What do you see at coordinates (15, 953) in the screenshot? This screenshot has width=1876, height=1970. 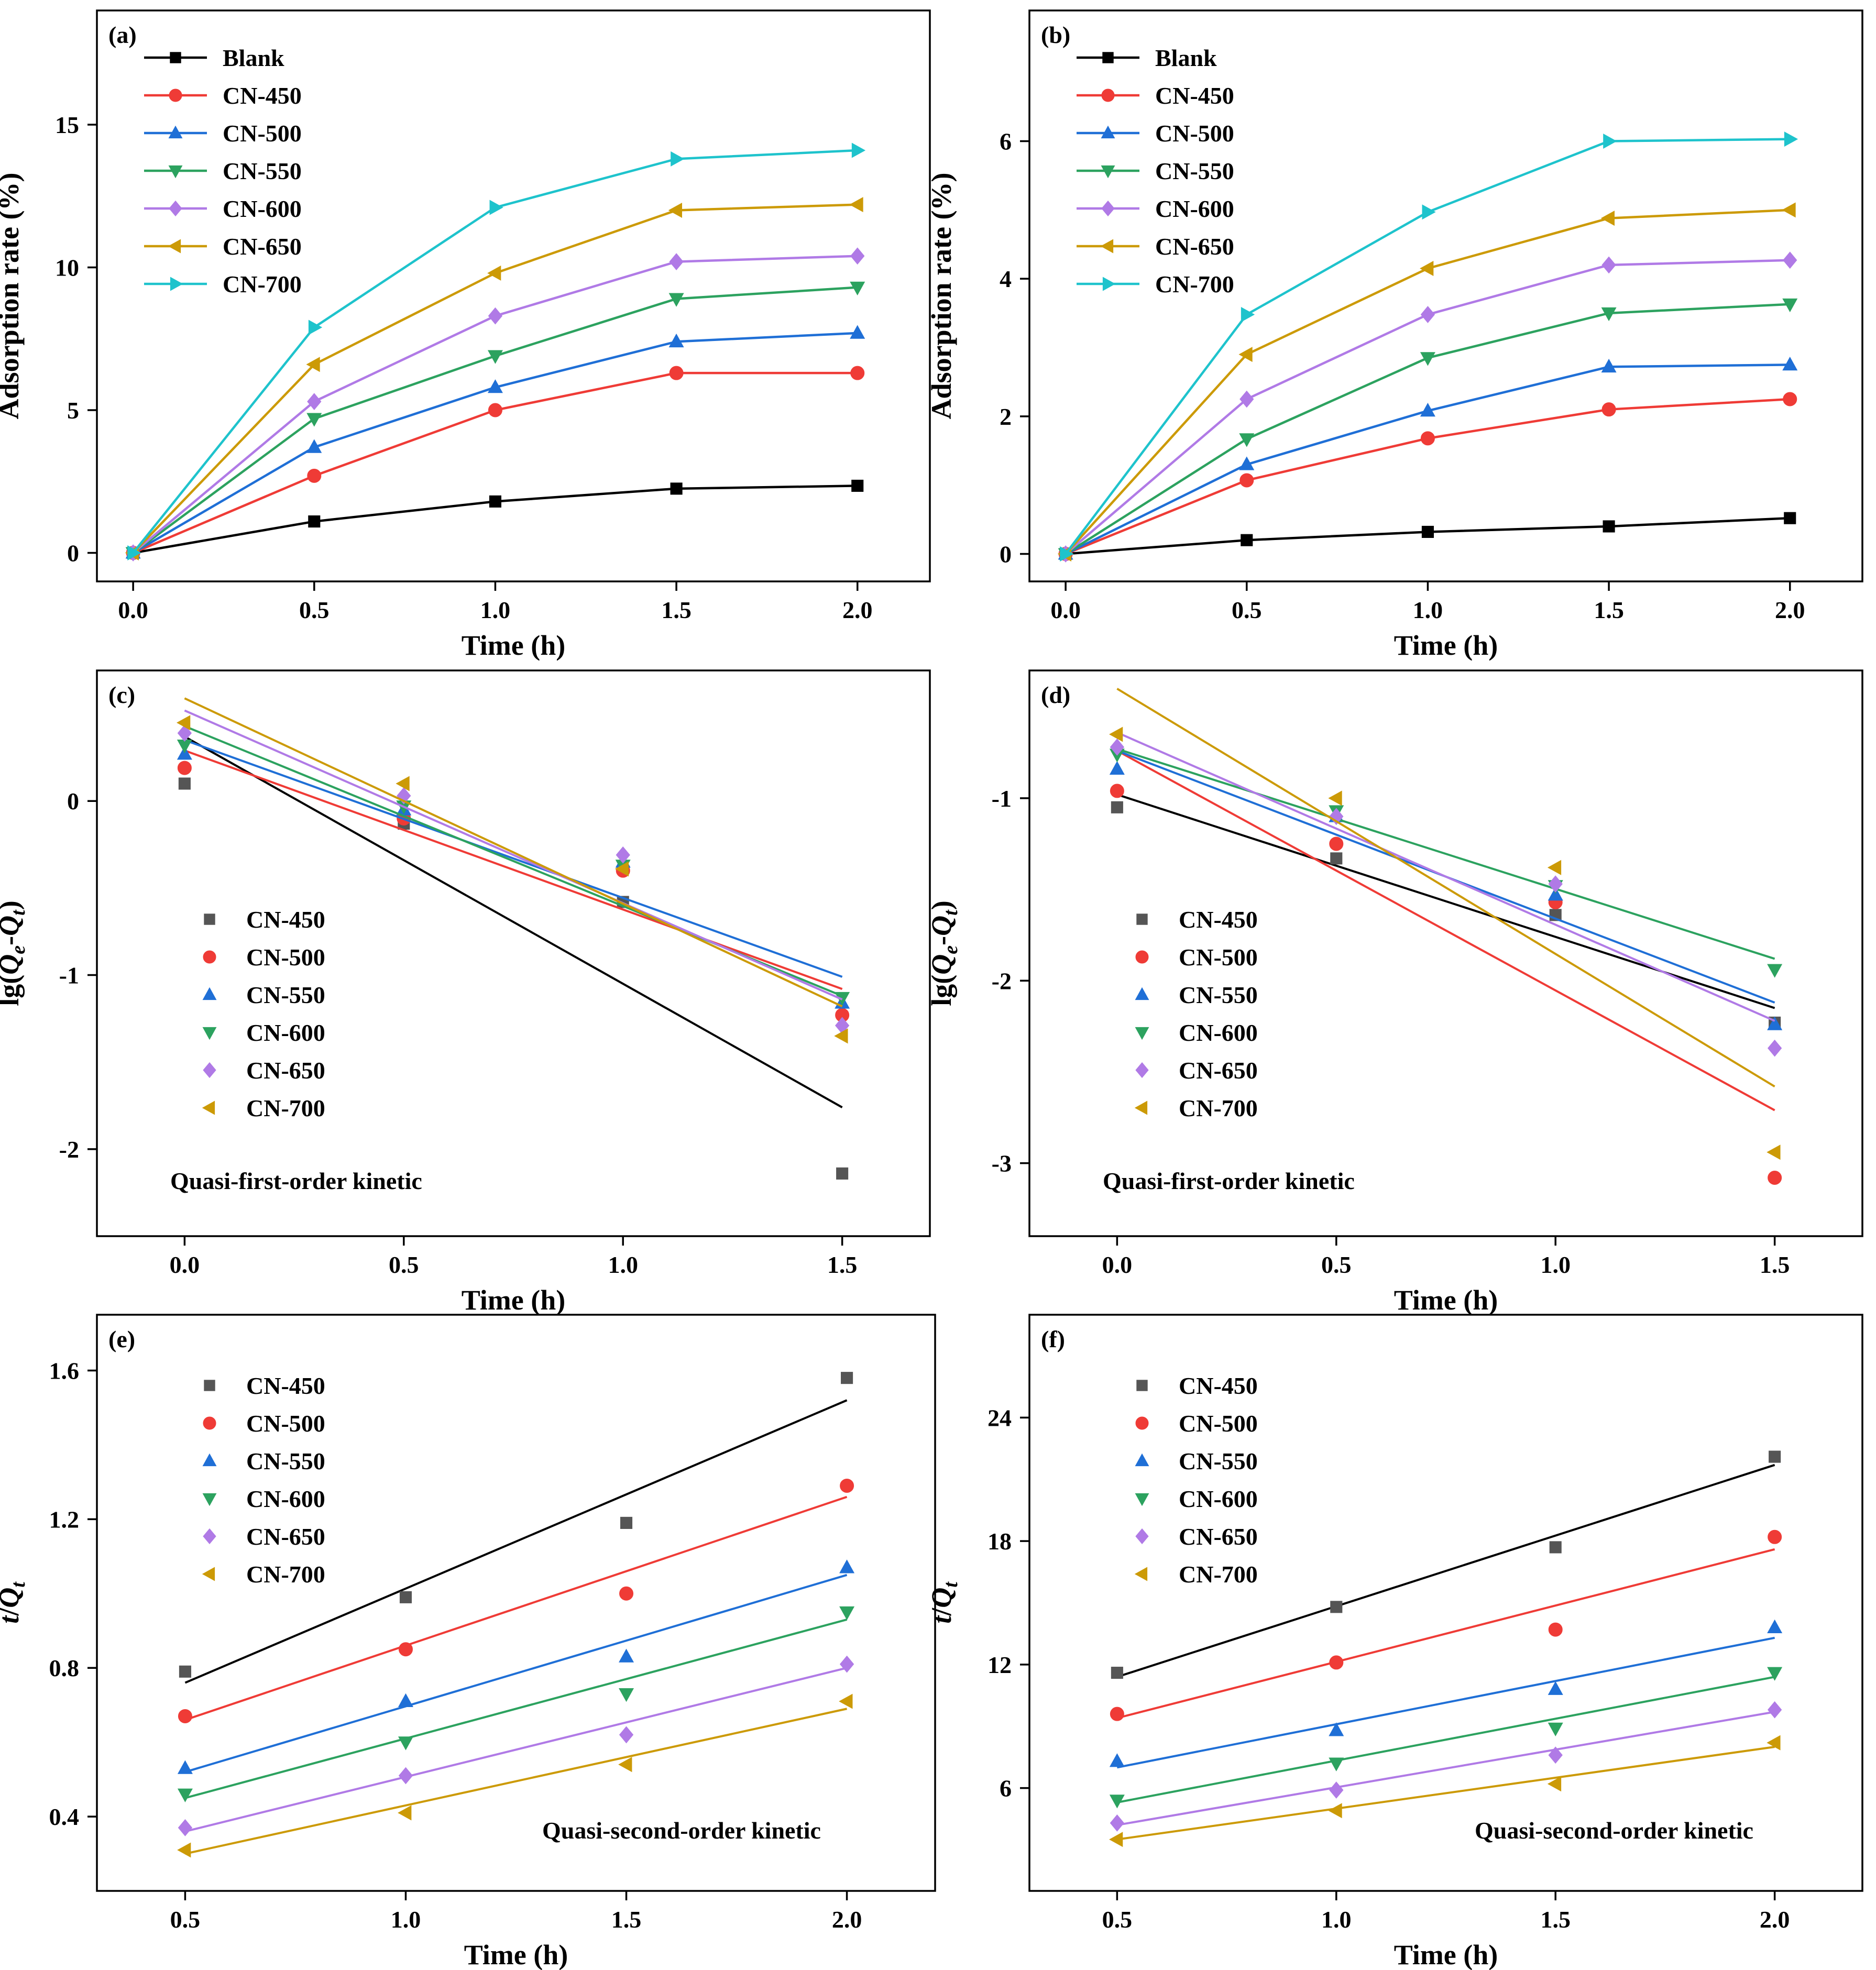 I see `y-axis-title: lg(Qe-Qt)` at bounding box center [15, 953].